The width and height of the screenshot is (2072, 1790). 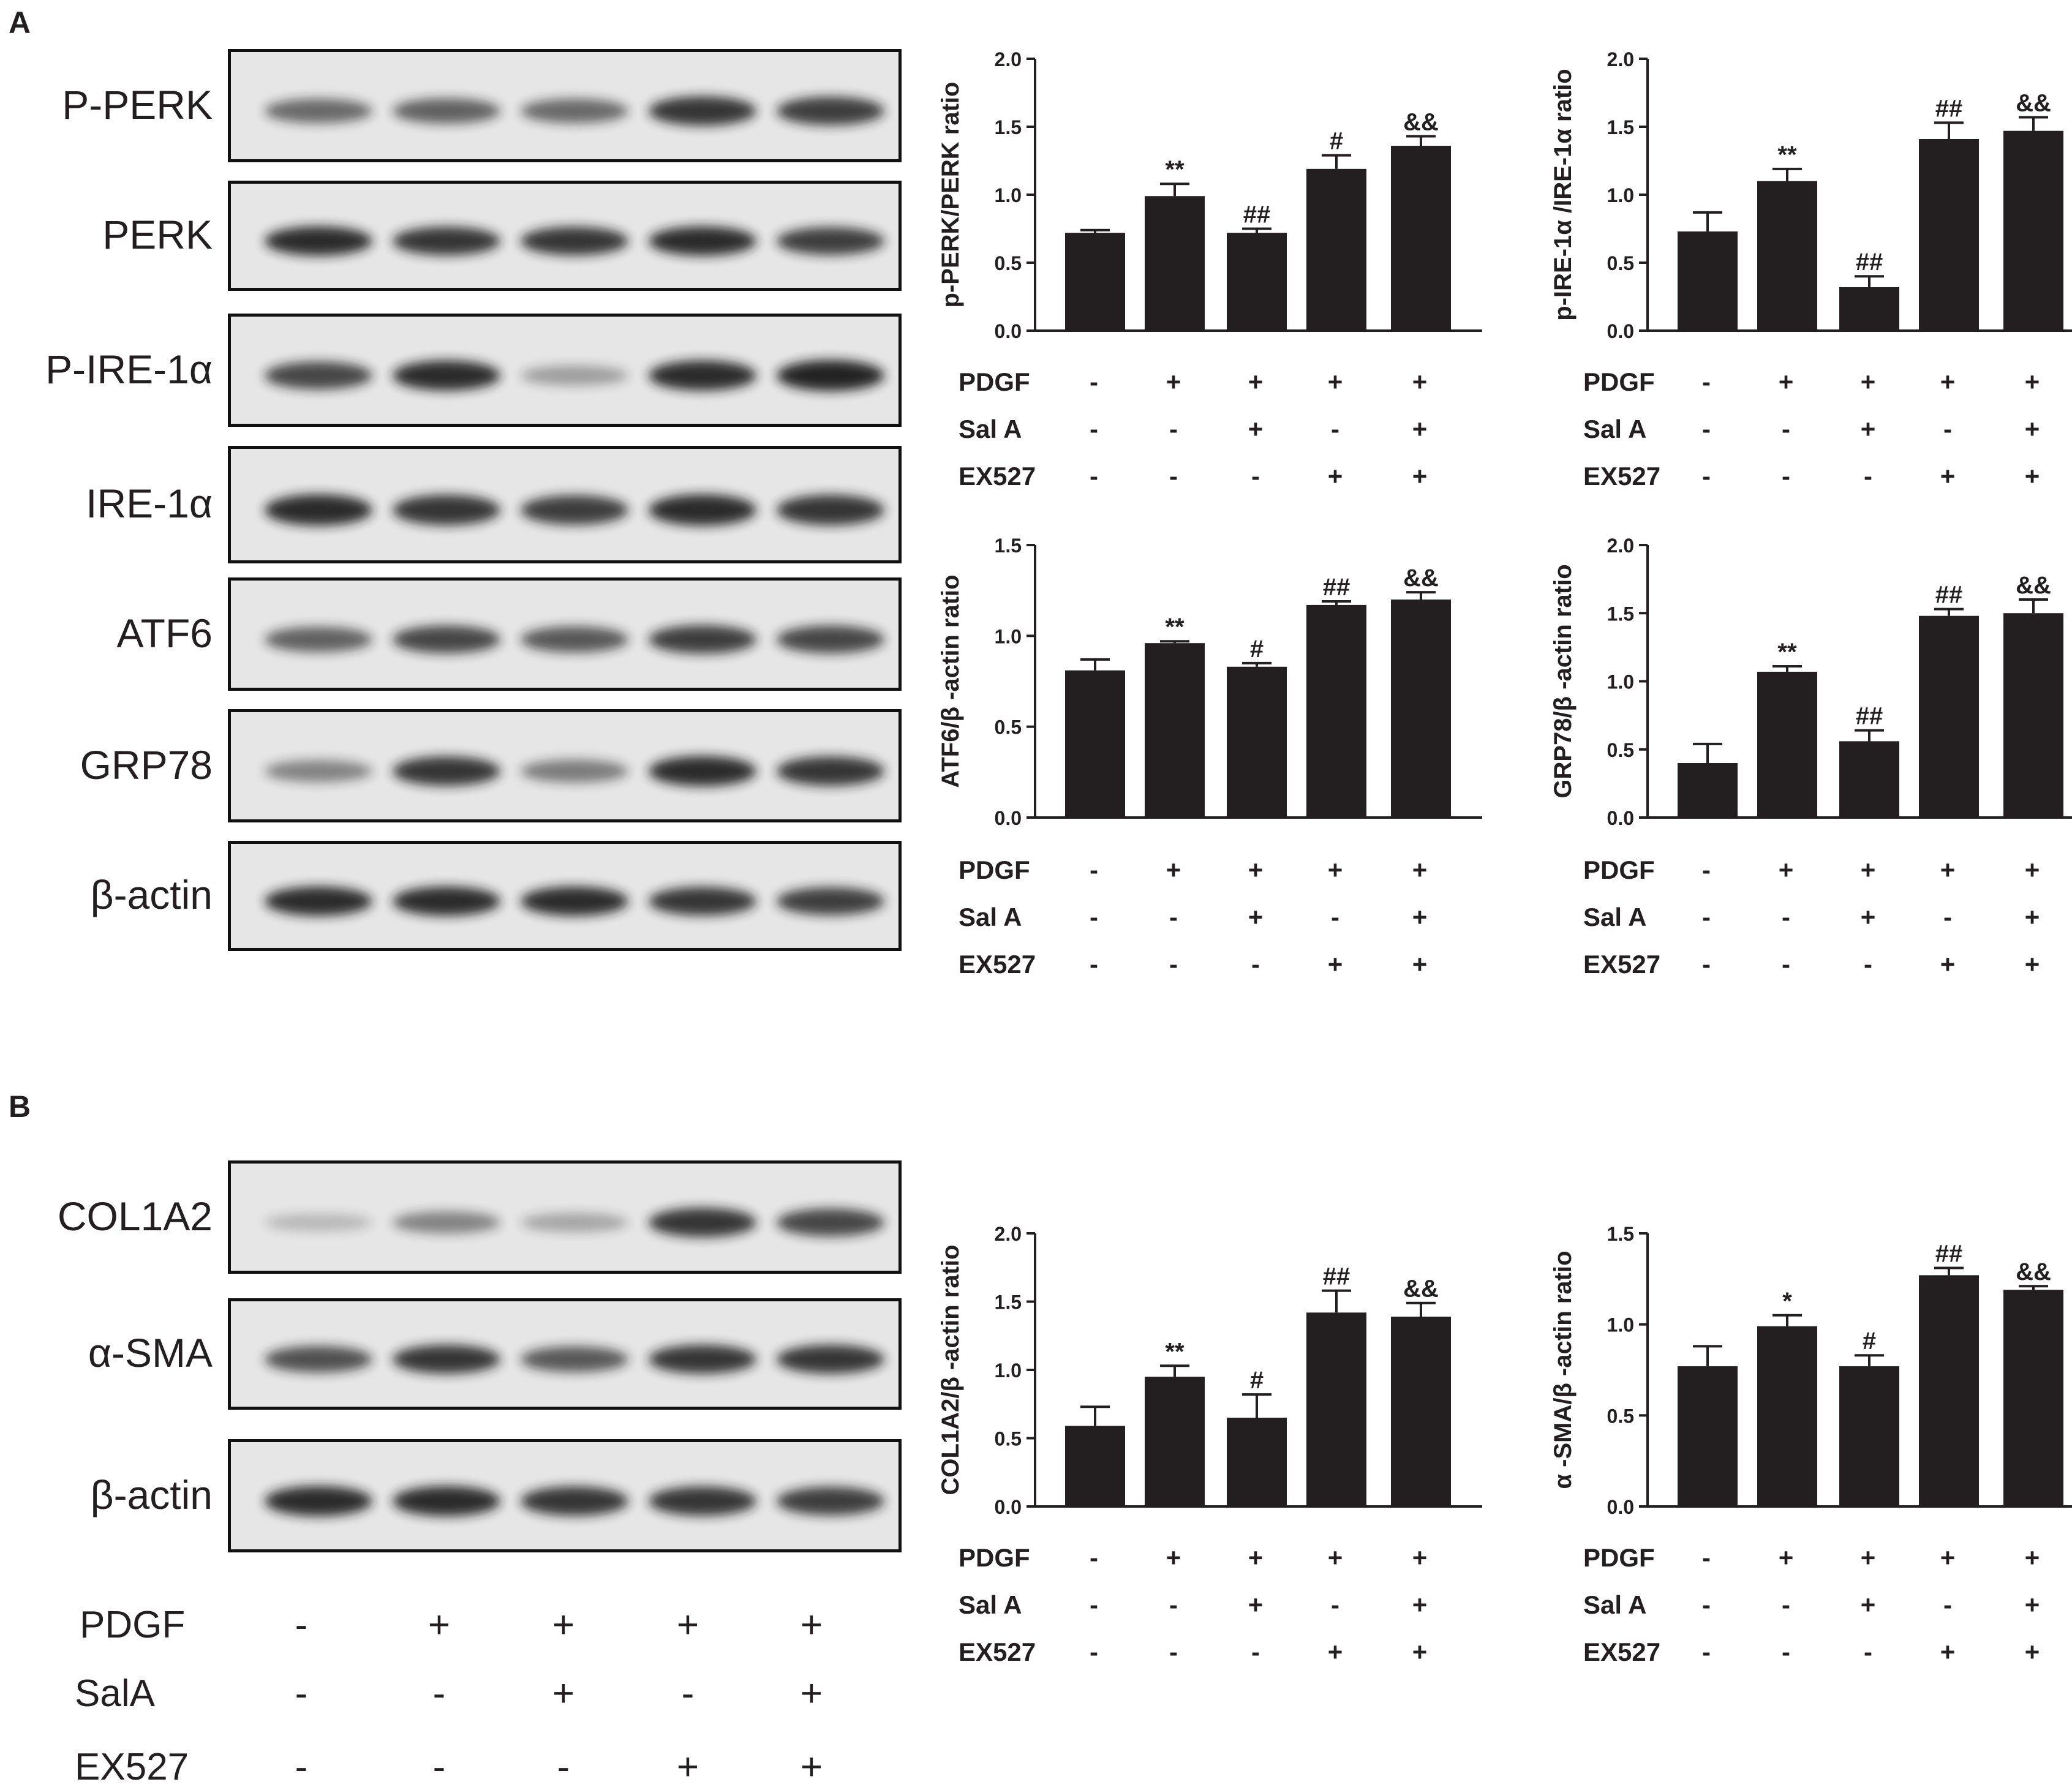 What do you see at coordinates (1008, 1234) in the screenshot?
I see `y-tick-label: 2.0` at bounding box center [1008, 1234].